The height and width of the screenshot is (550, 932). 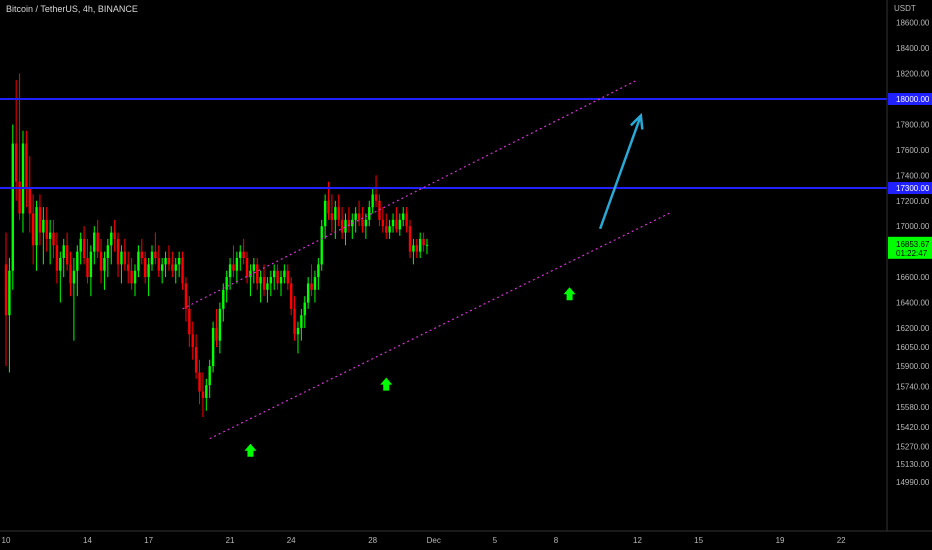 I want to click on price-tick-label: 15740.00, so click(x=913, y=386).